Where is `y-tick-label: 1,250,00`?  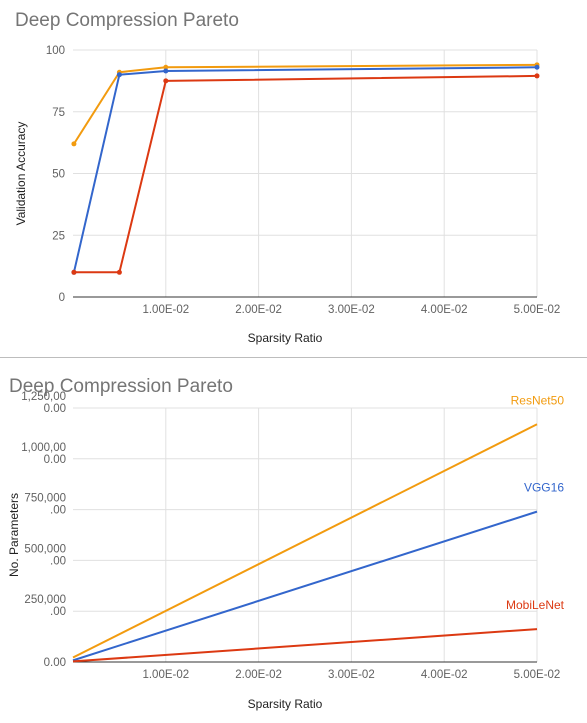 y-tick-label: 1,250,00 is located at coordinates (43, 397).